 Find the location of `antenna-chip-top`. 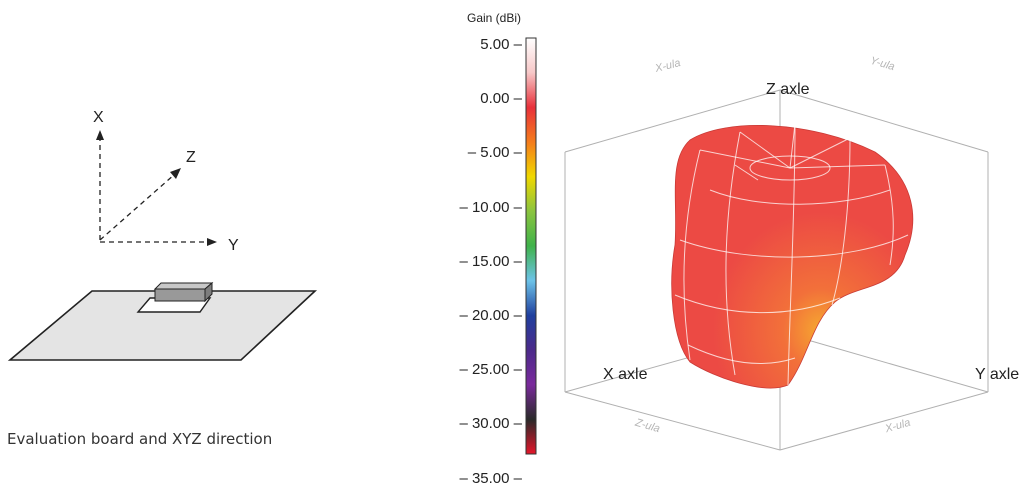

antenna-chip-top is located at coordinates (183, 286).